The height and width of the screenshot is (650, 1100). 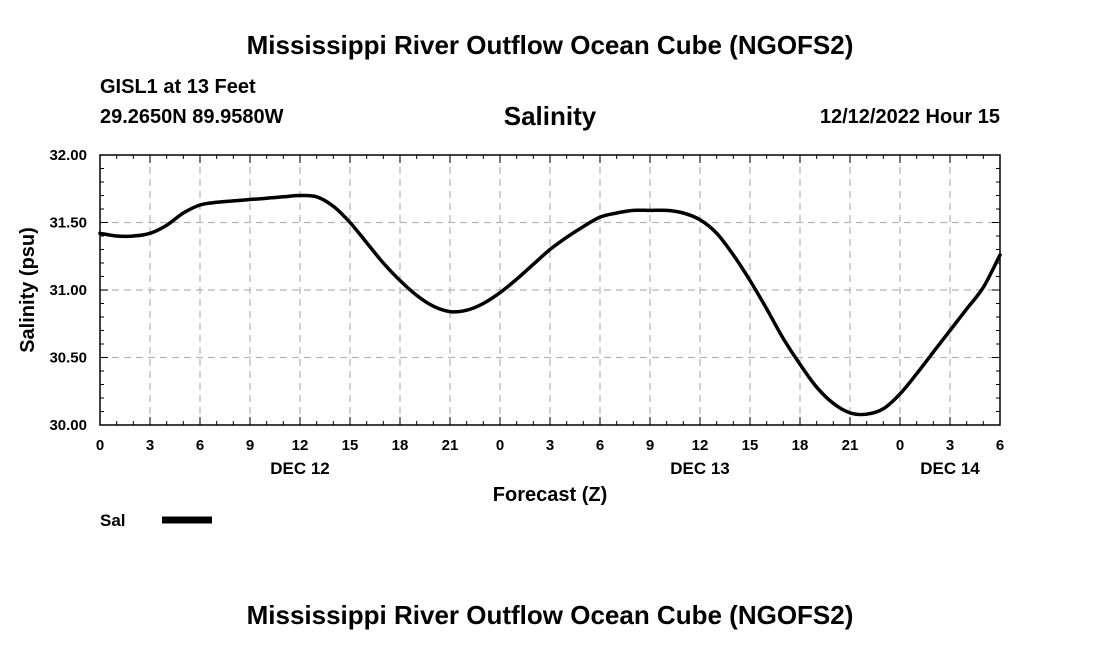 I want to click on day-label: DEC 13, so click(x=700, y=468).